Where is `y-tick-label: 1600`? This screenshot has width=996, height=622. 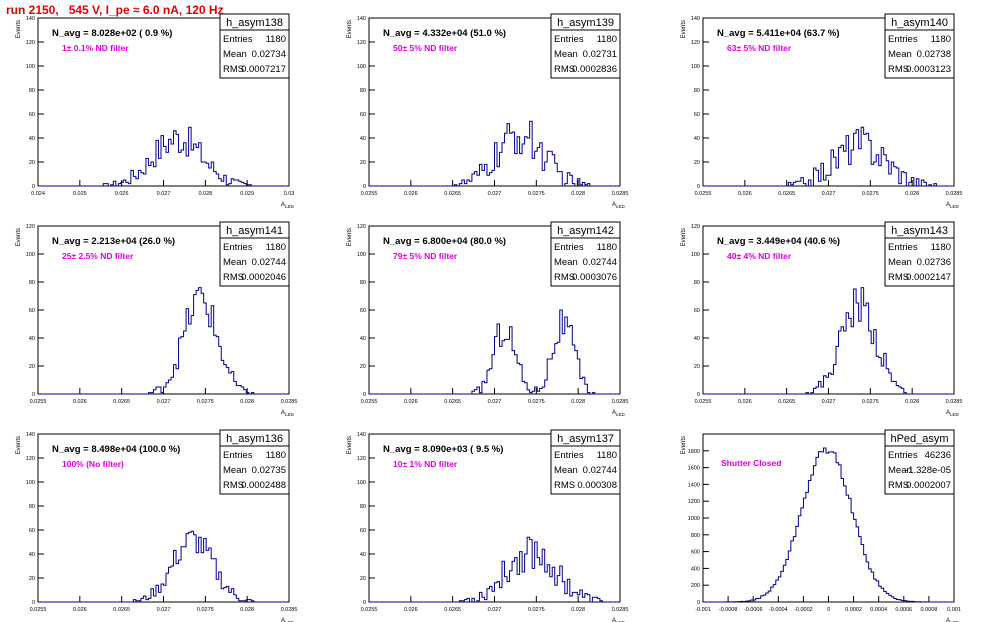
y-tick-label: 1600 is located at coordinates (694, 469).